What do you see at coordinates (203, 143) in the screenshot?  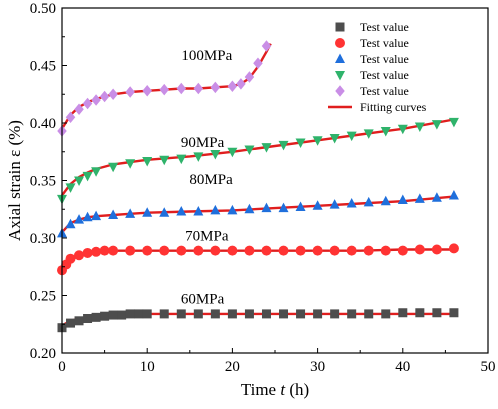 I see `annotation-90mpa: 90MPa` at bounding box center [203, 143].